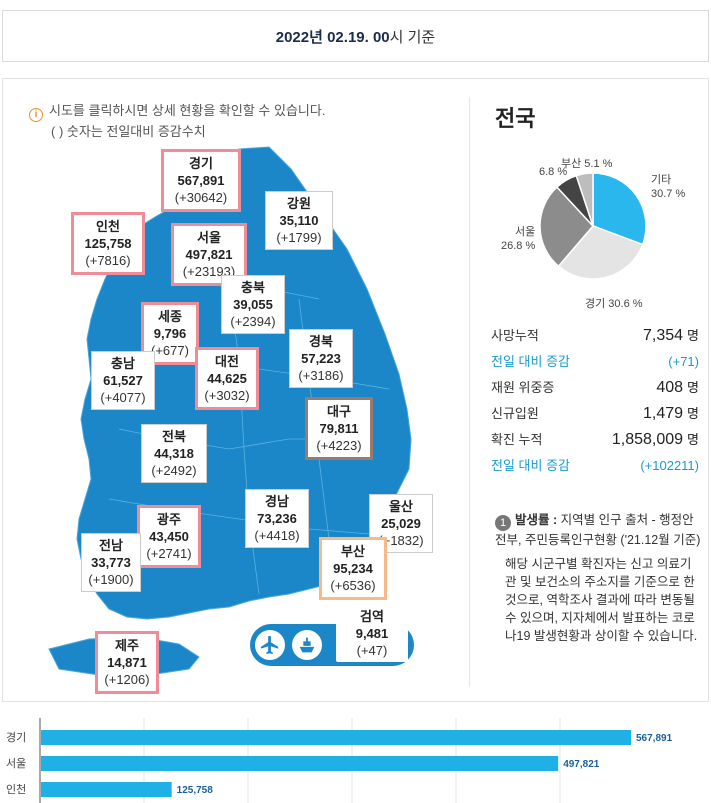 The image size is (711, 803). I want to click on national-title: 전국, so click(515, 118).